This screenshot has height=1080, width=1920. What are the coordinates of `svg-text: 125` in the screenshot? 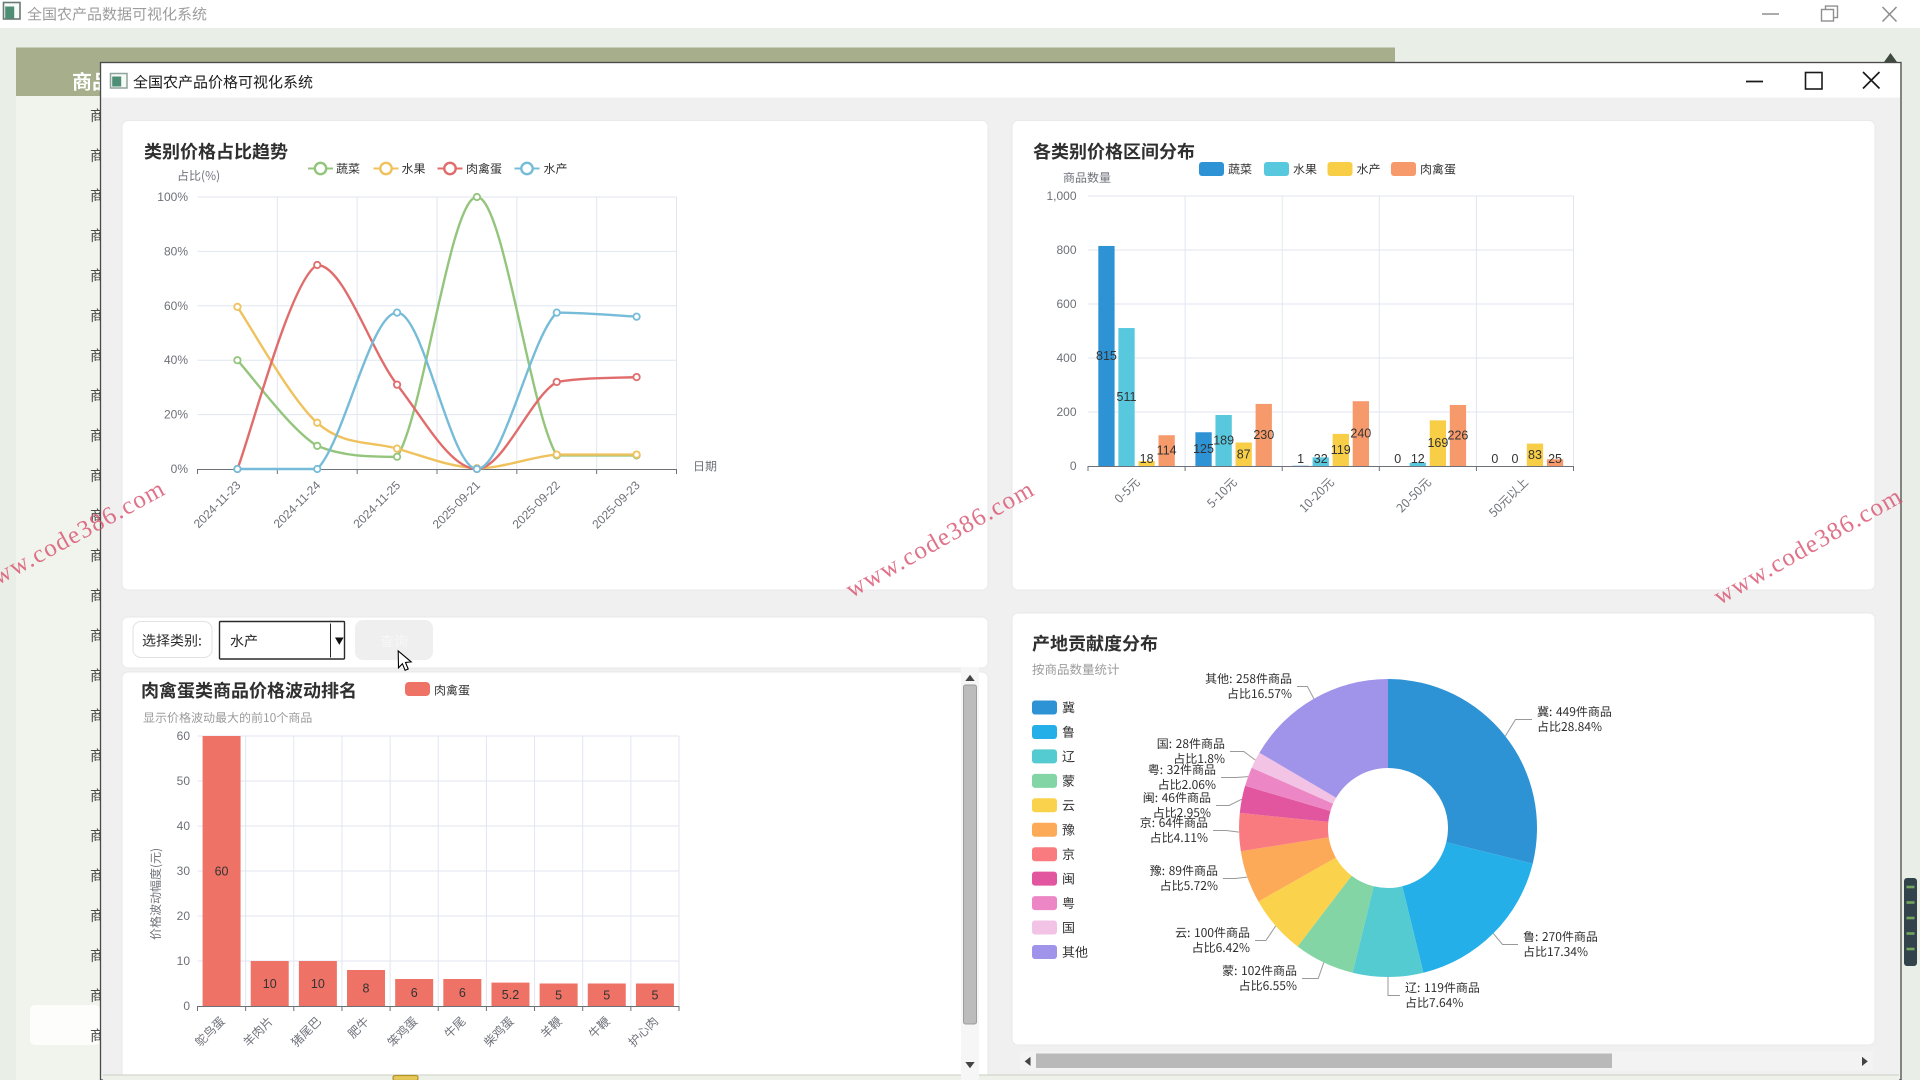 It's located at (1203, 449).